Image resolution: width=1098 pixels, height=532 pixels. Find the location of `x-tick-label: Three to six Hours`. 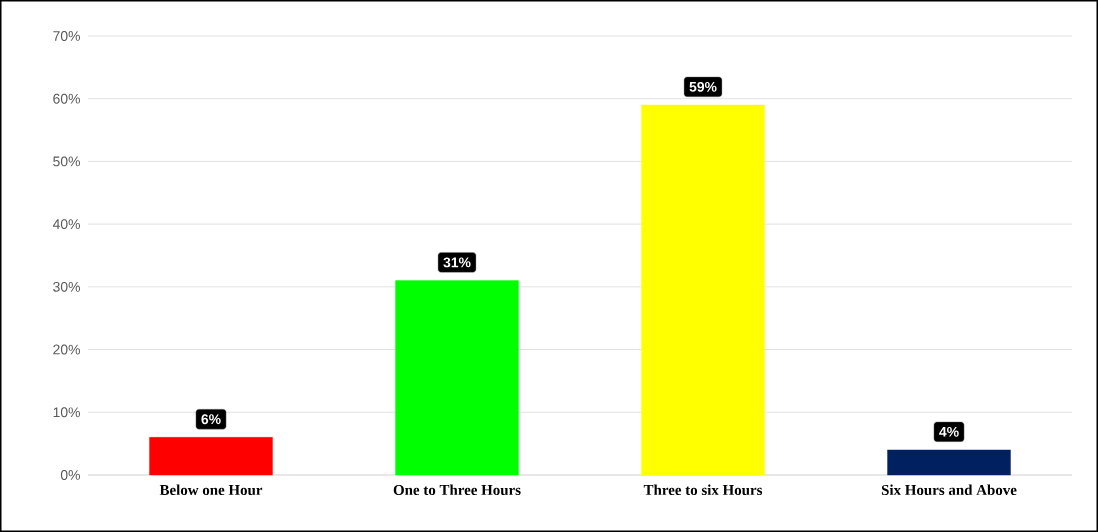

x-tick-label: Three to six Hours is located at coordinates (703, 490).